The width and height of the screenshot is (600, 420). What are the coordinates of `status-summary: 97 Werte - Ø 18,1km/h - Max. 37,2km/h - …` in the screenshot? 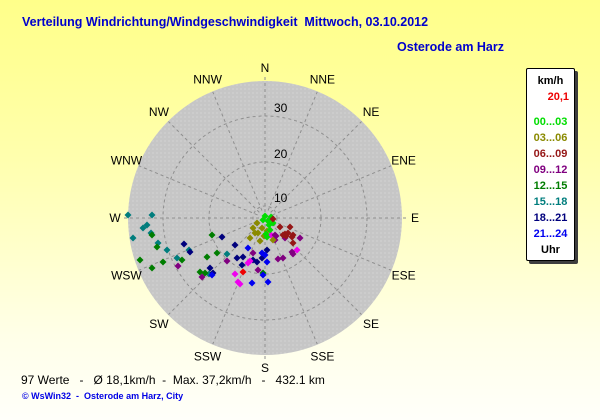 It's located at (173, 380).